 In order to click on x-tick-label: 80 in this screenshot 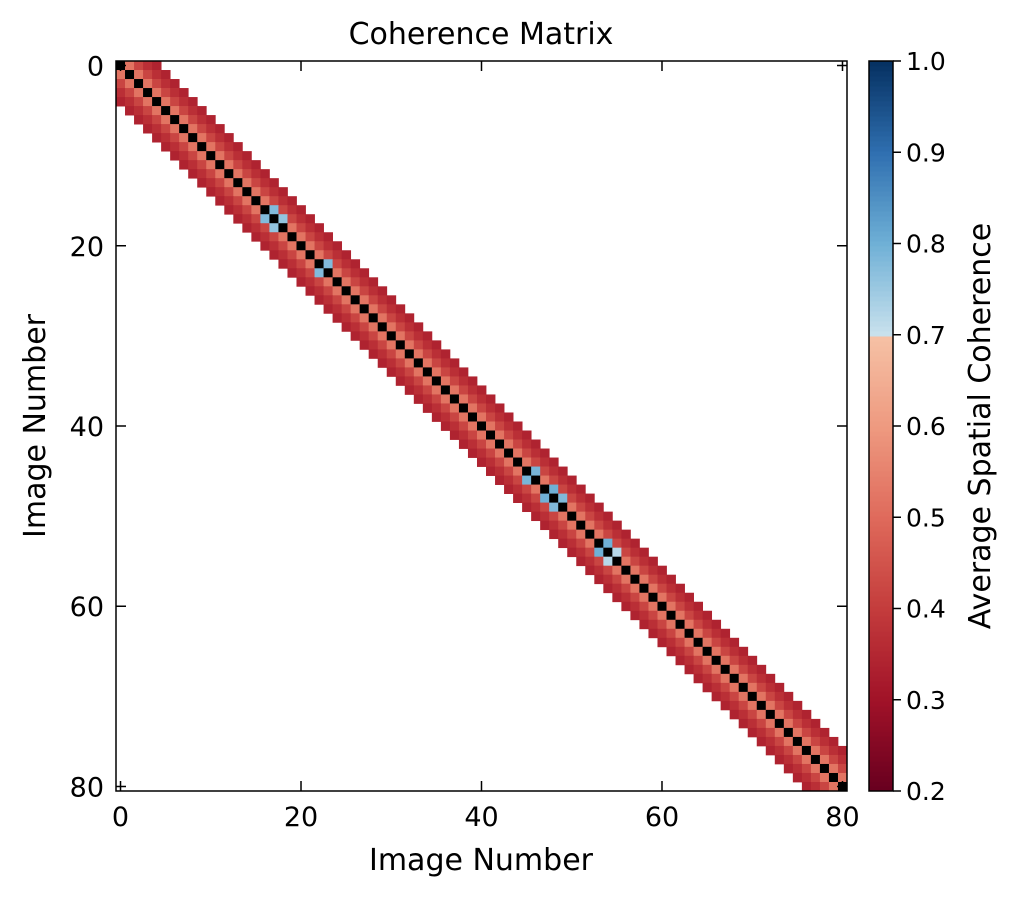, I will do `click(842, 817)`.